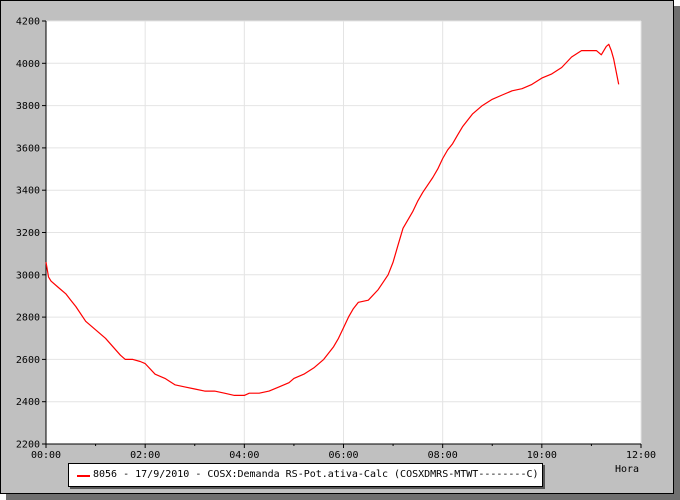  Describe the element at coordinates (28, 360) in the screenshot. I see `y-tick-label: 2600` at that location.